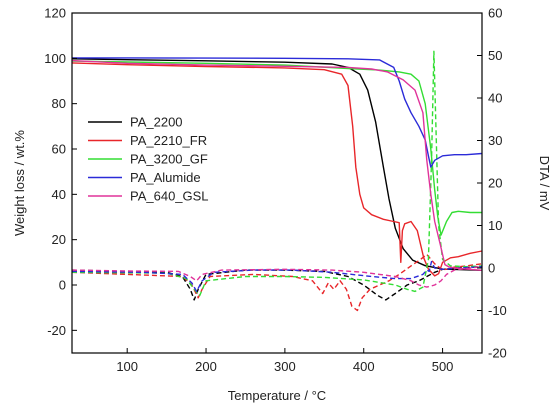 Image resolution: width=550 pixels, height=410 pixels. Describe the element at coordinates (495, 140) in the screenshot. I see `right-y-tick-label: 30` at that location.